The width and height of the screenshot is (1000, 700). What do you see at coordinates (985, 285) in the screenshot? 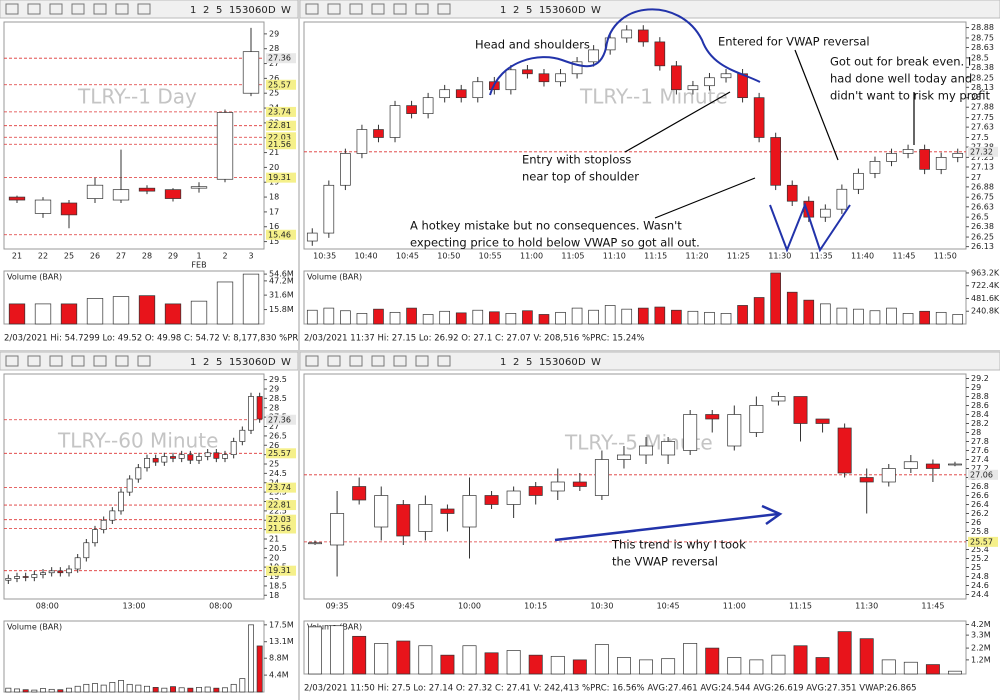
I see `volume-tick-label: 722.4K` at bounding box center [985, 285].